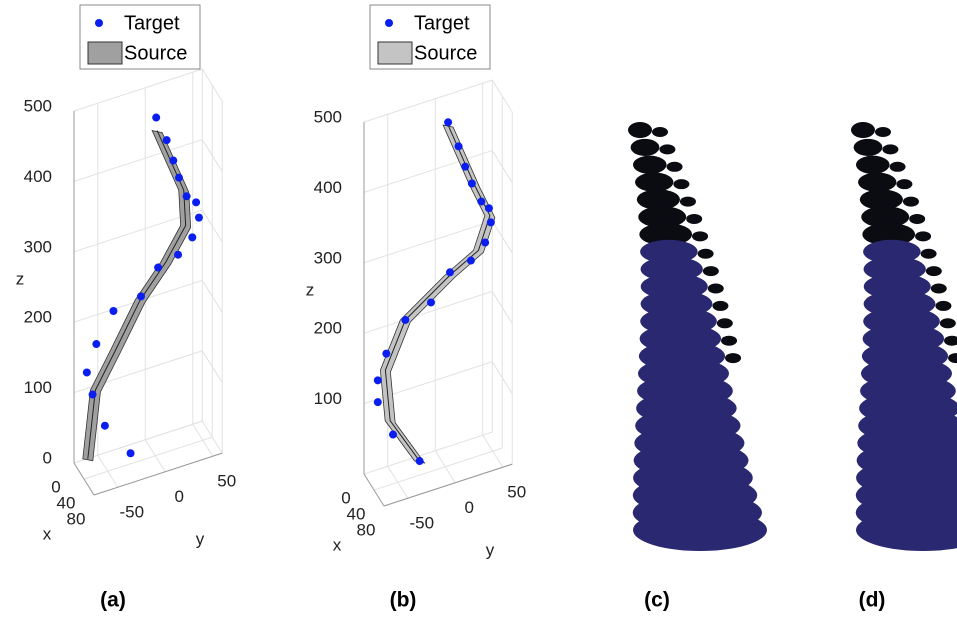 This screenshot has height=617, width=957. What do you see at coordinates (403, 600) in the screenshot?
I see `caption: (b)` at bounding box center [403, 600].